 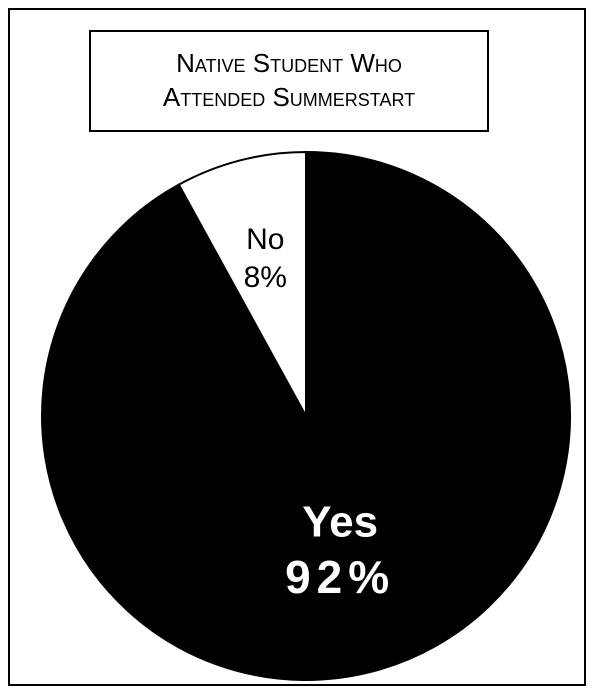 What do you see at coordinates (289, 63) in the screenshot?
I see `chart-title-line-1: Native Student Who` at bounding box center [289, 63].